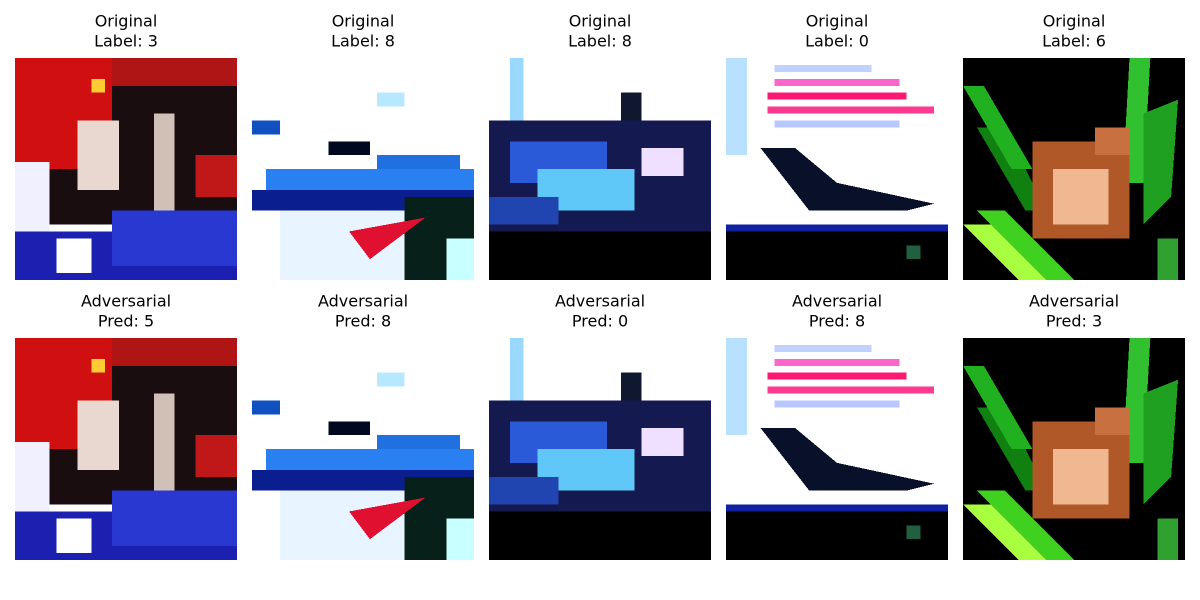 Image resolution: width=1200 pixels, height=600 pixels. I want to click on panel-caption: Label: 6, so click(1074, 41).